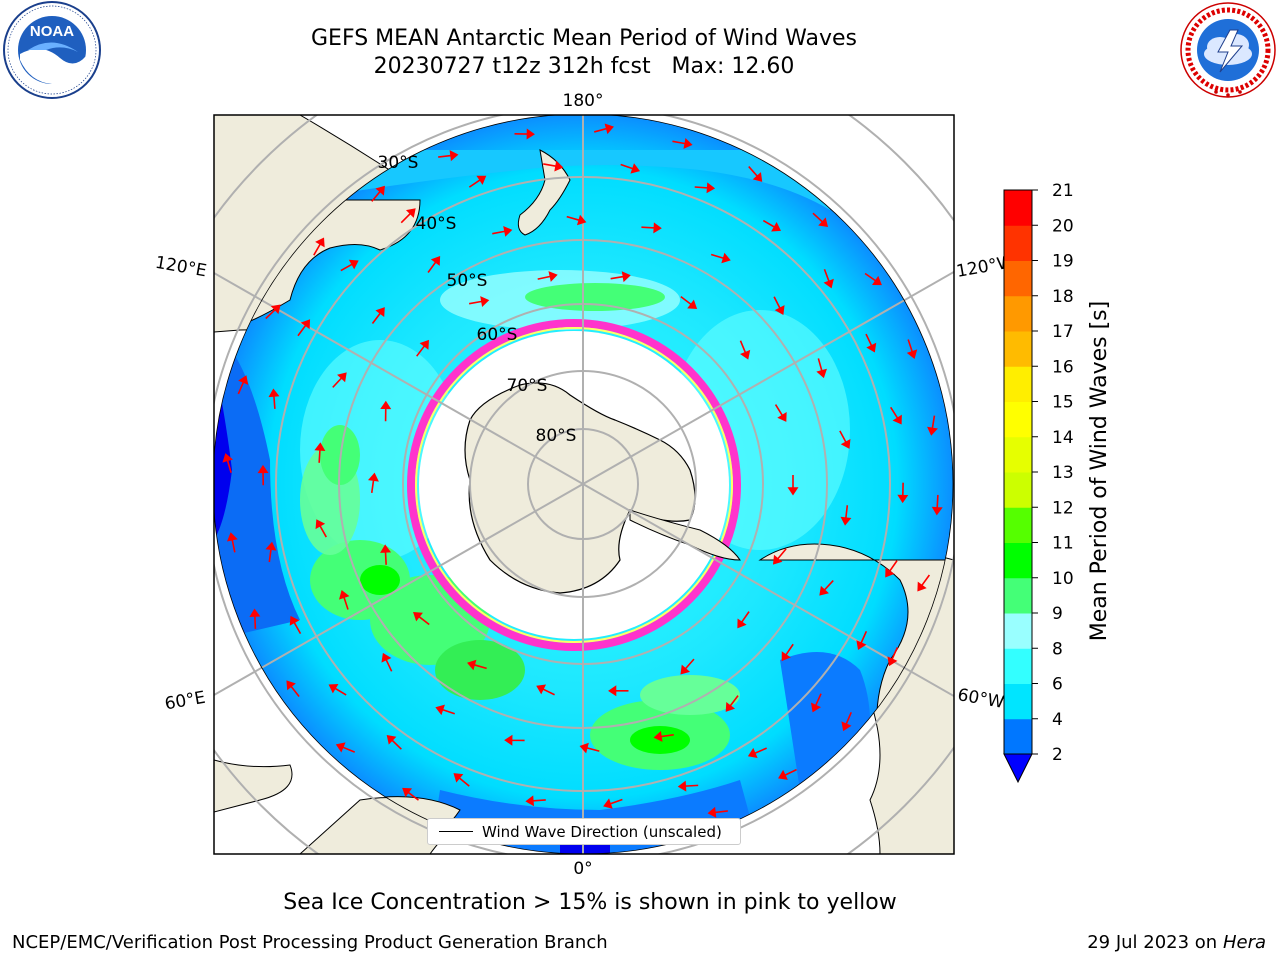 This screenshot has height=960, width=1280. What do you see at coordinates (1063, 367) in the screenshot?
I see `colorbar-tick-label: 16` at bounding box center [1063, 367].